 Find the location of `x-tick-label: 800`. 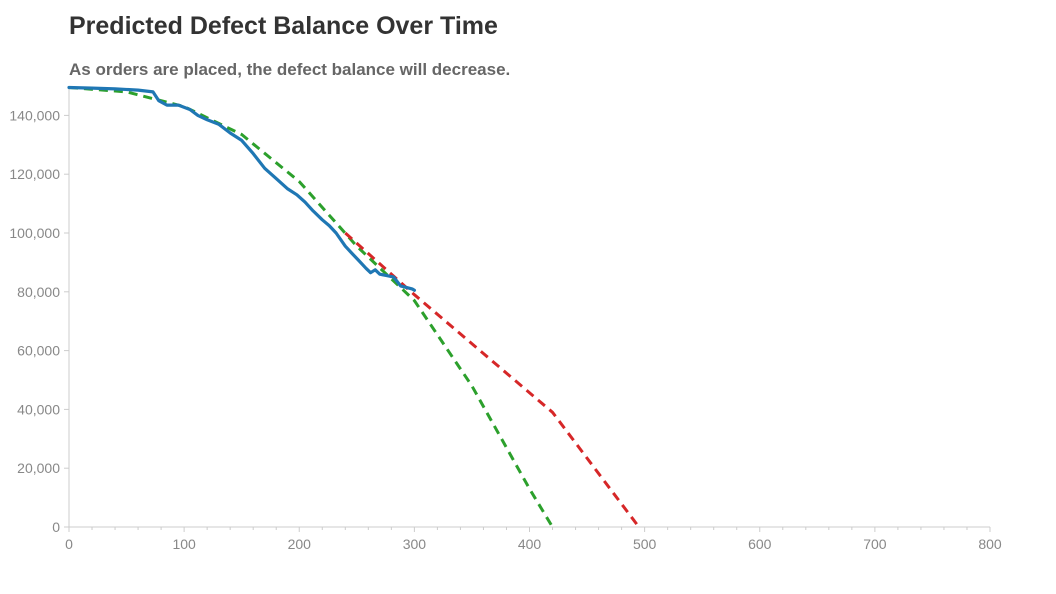

x-tick-label: 800 is located at coordinates (990, 544).